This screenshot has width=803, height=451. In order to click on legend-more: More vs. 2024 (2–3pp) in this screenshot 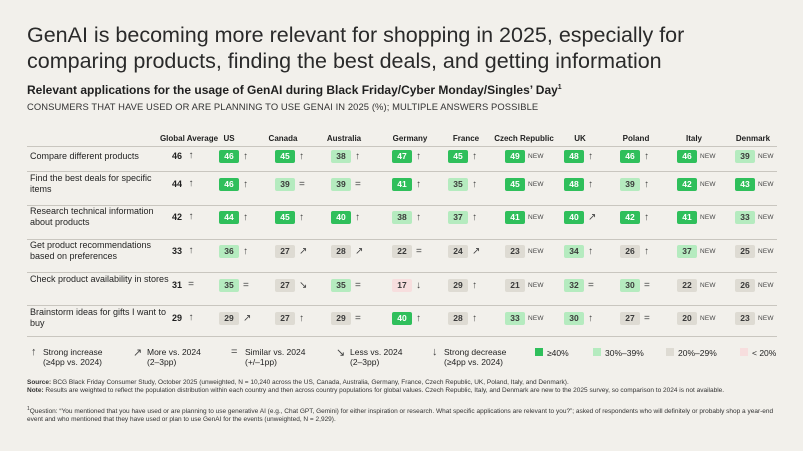, I will do `click(174, 357)`.